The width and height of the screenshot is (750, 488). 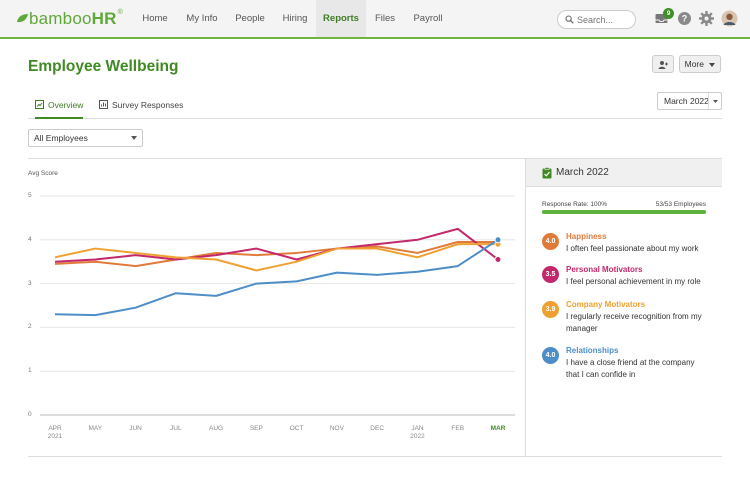 I want to click on x-tick-label: MAY, so click(x=95, y=428).